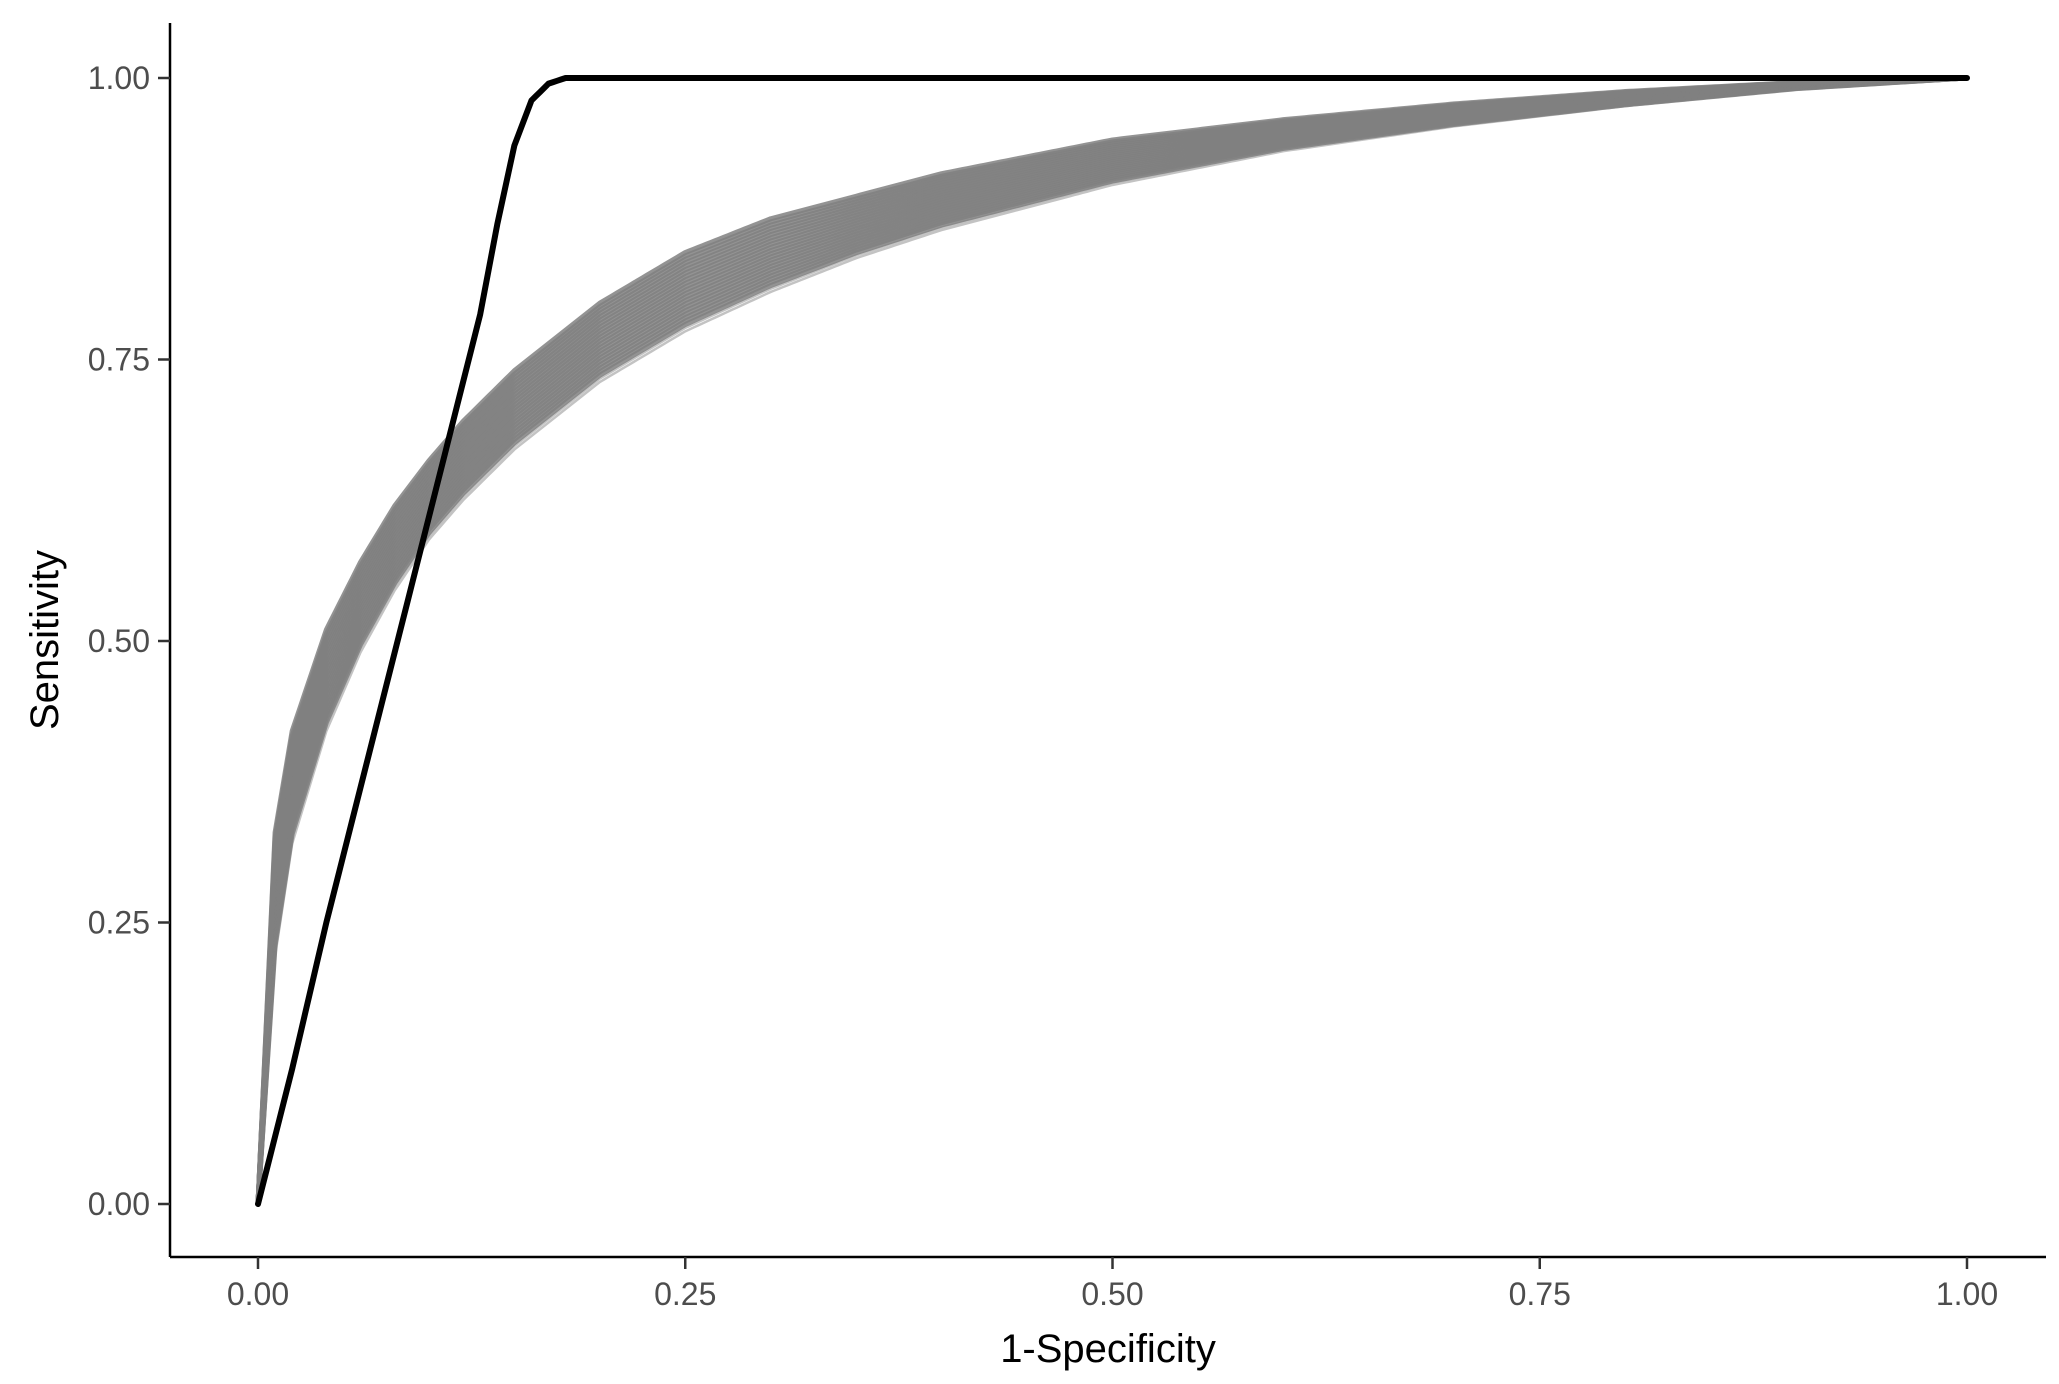 The image size is (2059, 1384). I want to click on y-tick-label: 1.00, so click(119, 78).